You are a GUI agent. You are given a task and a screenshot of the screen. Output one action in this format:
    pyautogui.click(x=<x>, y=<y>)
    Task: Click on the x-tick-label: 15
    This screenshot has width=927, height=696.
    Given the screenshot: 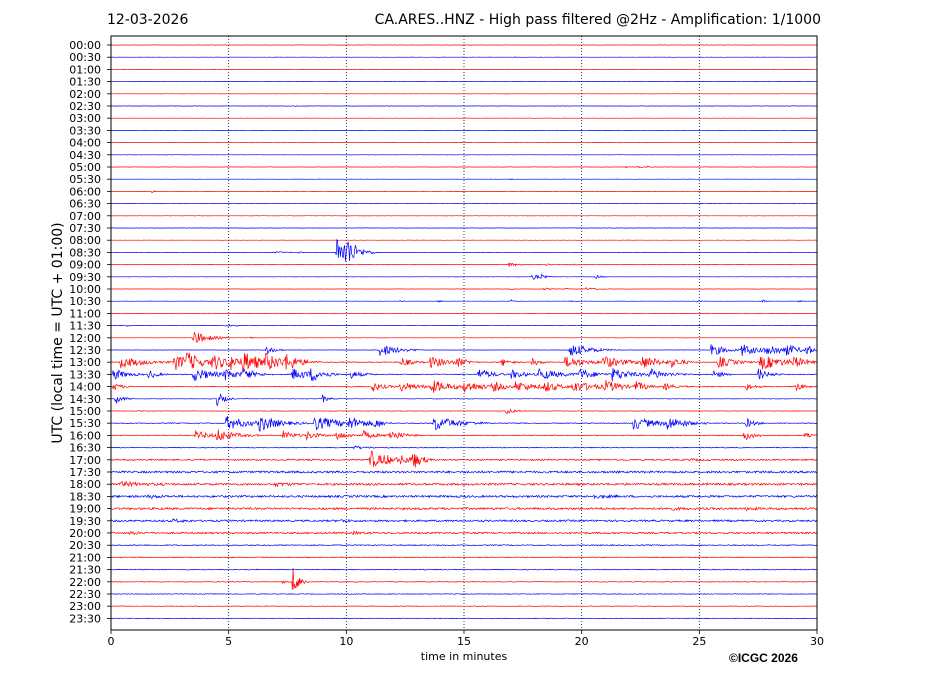 What is the action you would take?
    pyautogui.click(x=464, y=641)
    